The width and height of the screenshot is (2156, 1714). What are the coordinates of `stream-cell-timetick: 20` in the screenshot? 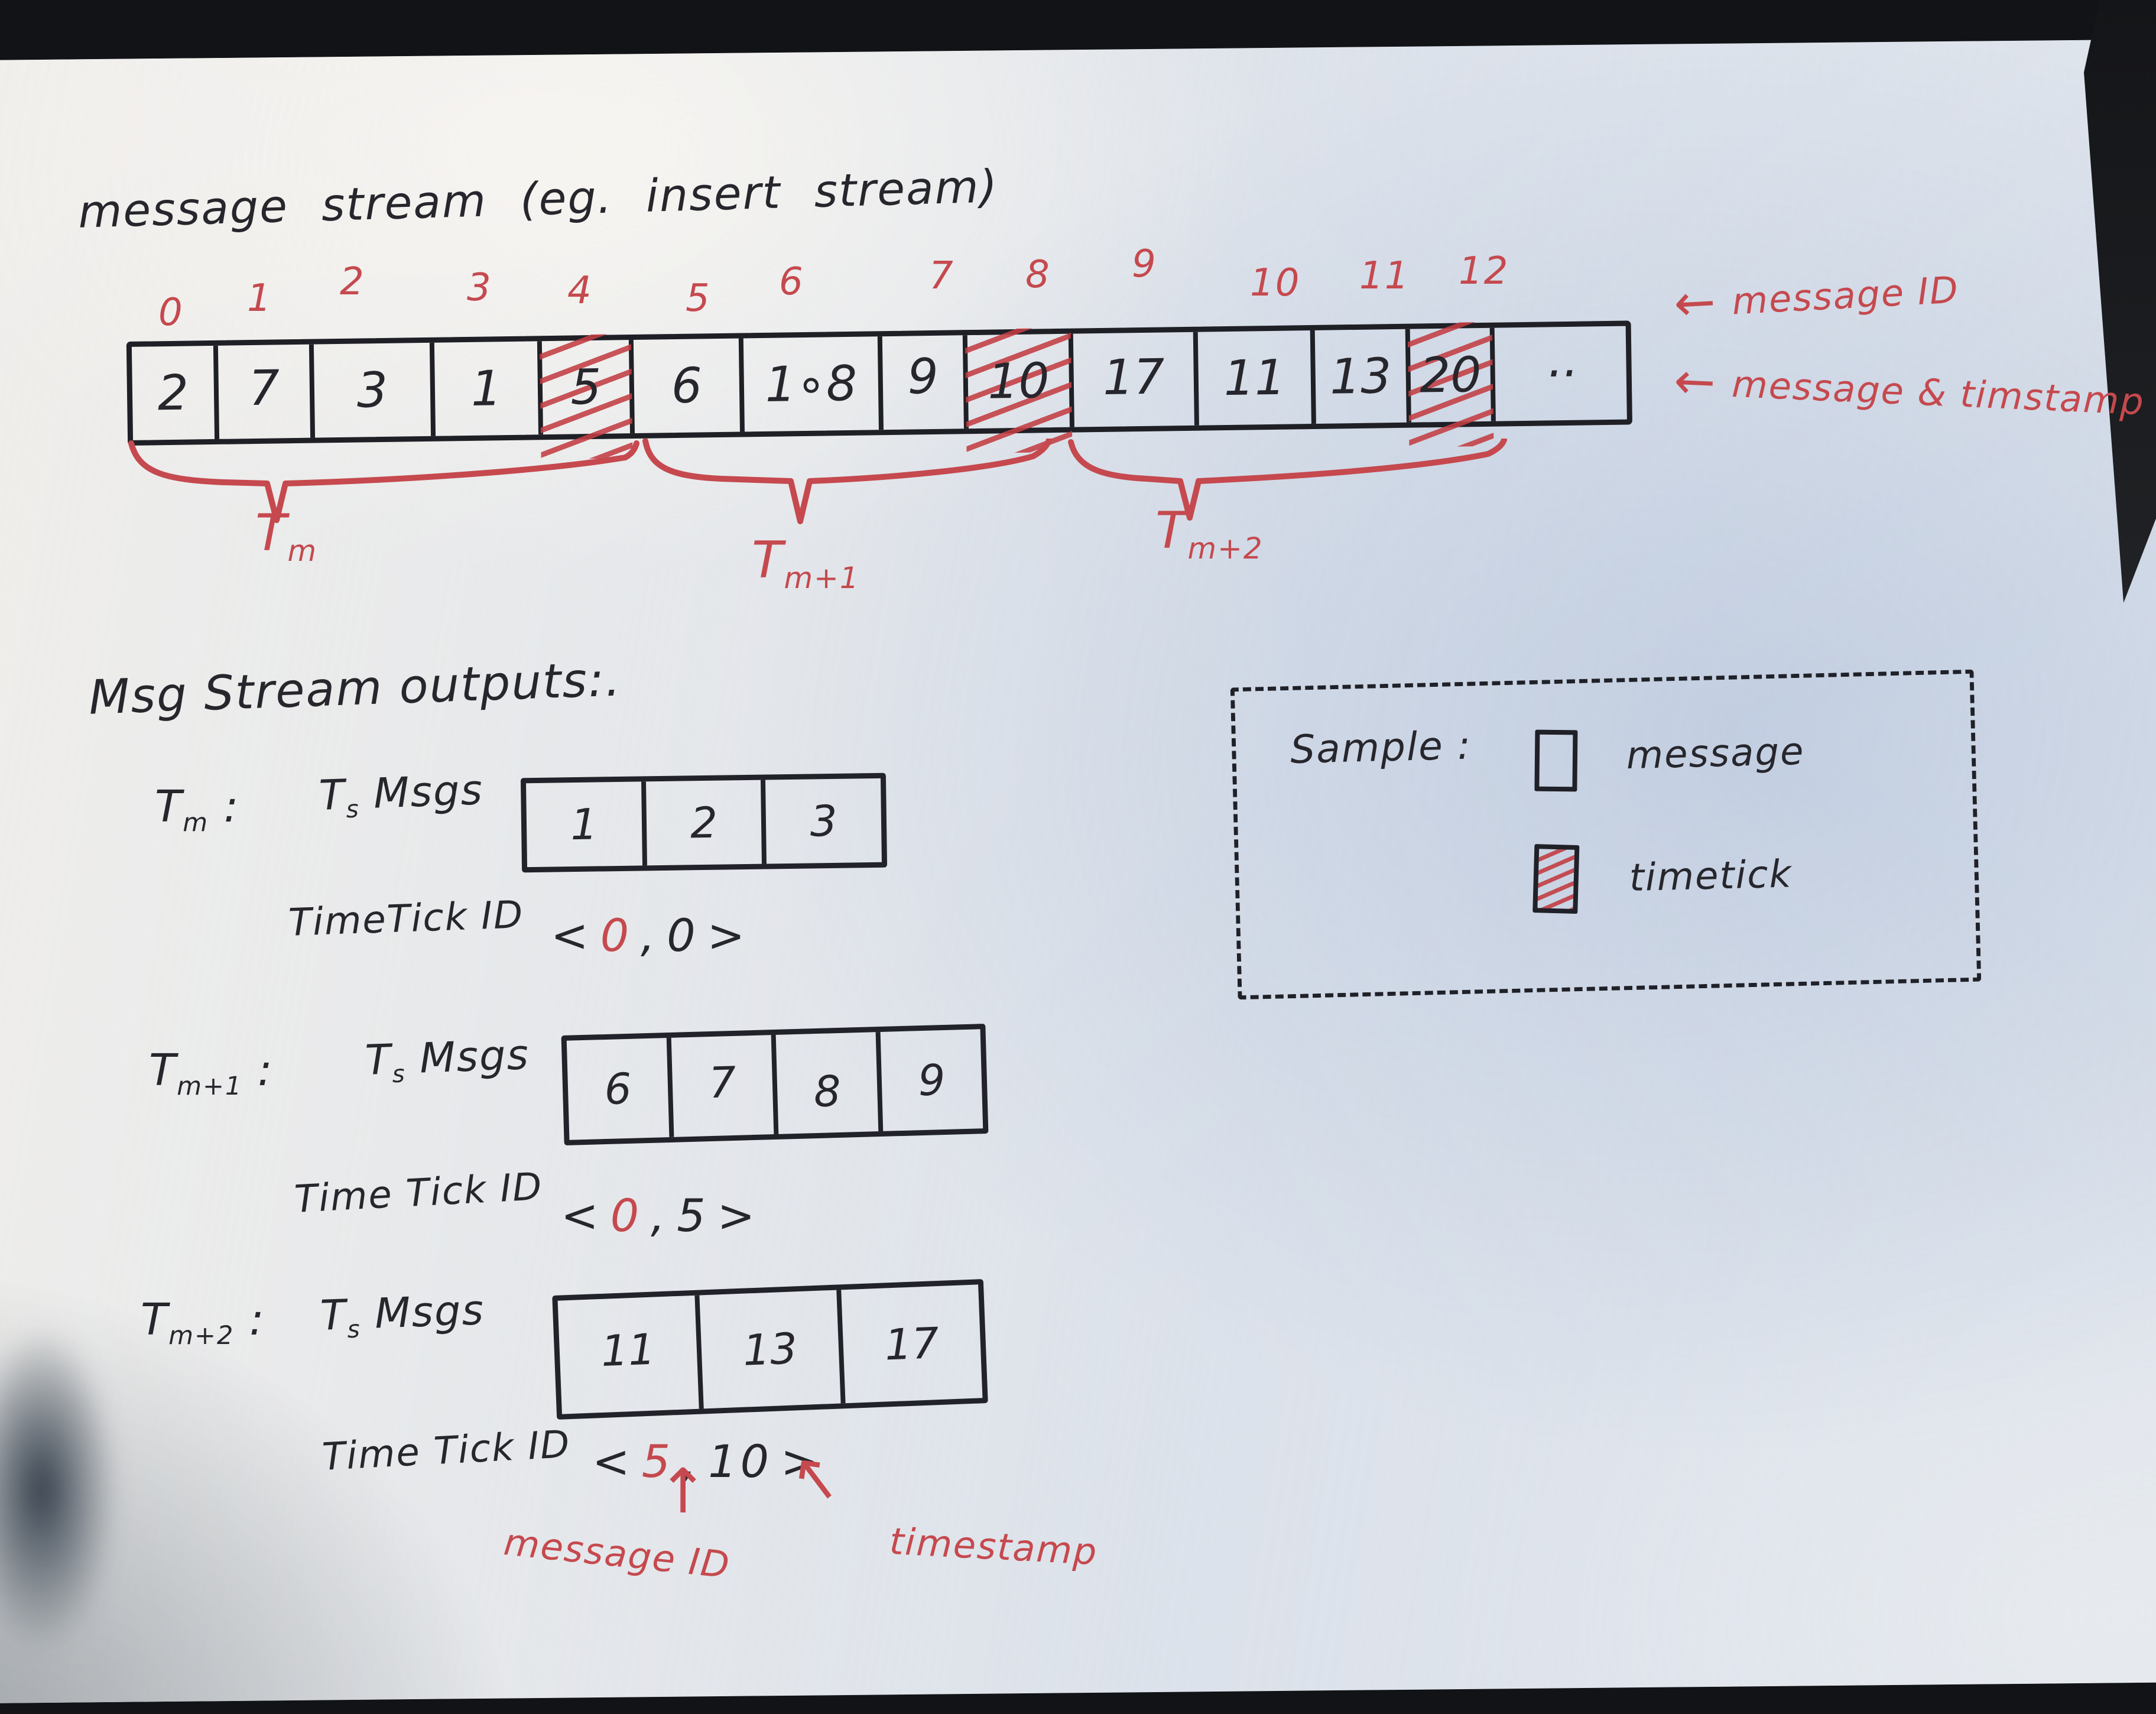 It's located at (1448, 375).